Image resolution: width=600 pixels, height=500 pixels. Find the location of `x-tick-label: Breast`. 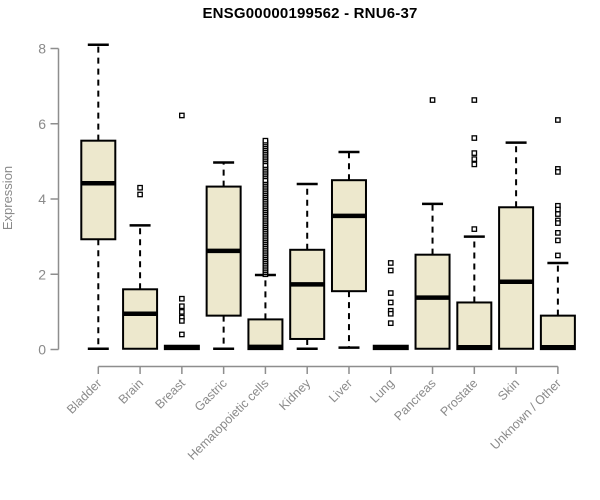

x-tick-label: Breast is located at coordinates (171, 394).